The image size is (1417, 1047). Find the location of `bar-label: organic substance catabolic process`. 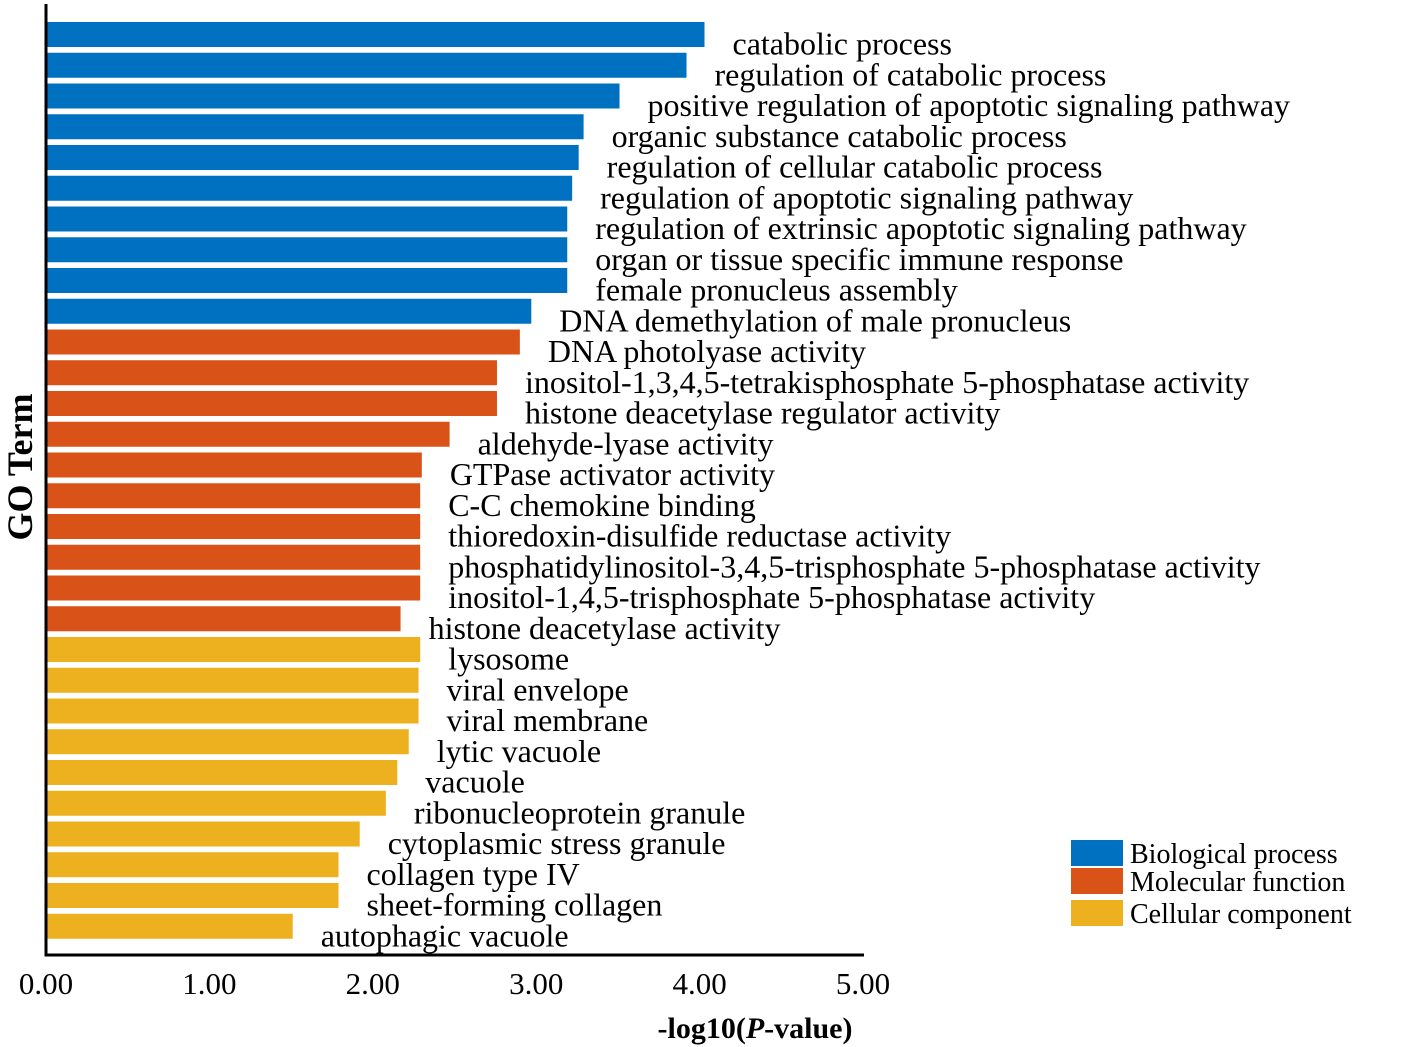

bar-label: organic substance catabolic process is located at coordinates (839, 136).